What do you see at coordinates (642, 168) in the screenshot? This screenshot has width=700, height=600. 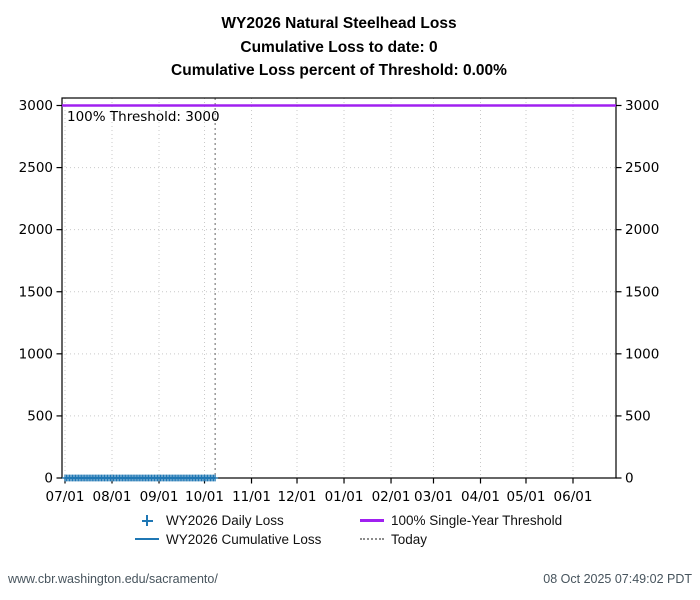 I see `y-tick-label-right: 2500` at bounding box center [642, 168].